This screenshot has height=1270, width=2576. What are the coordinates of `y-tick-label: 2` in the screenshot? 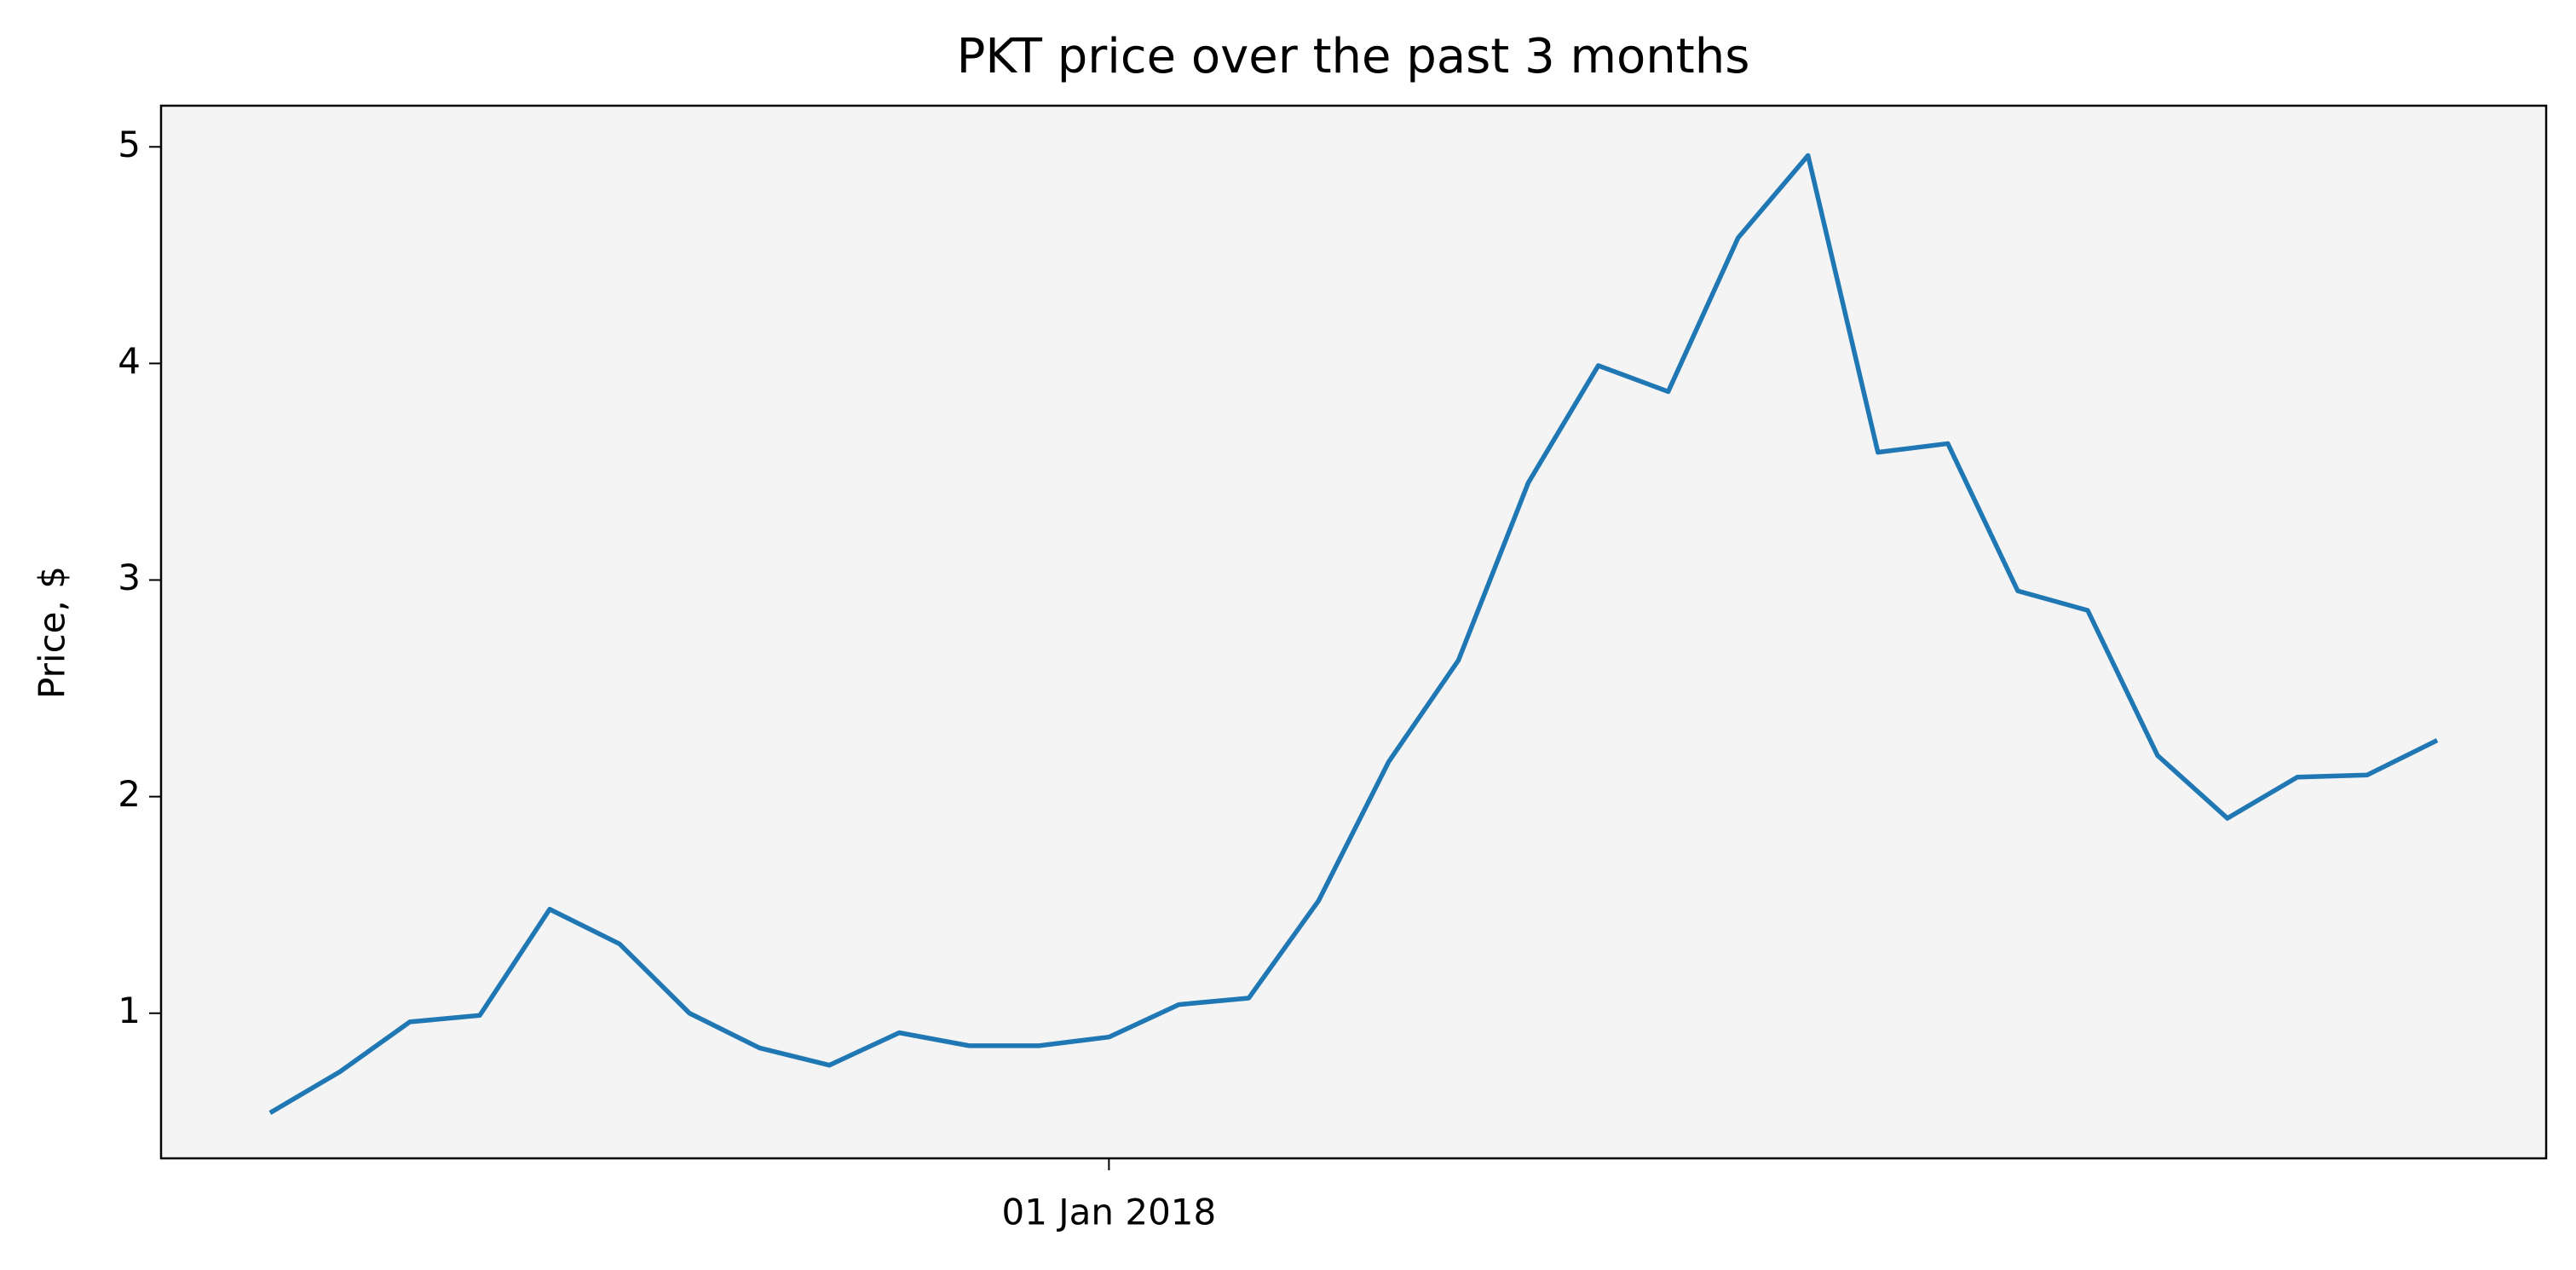 It's located at (129, 794).